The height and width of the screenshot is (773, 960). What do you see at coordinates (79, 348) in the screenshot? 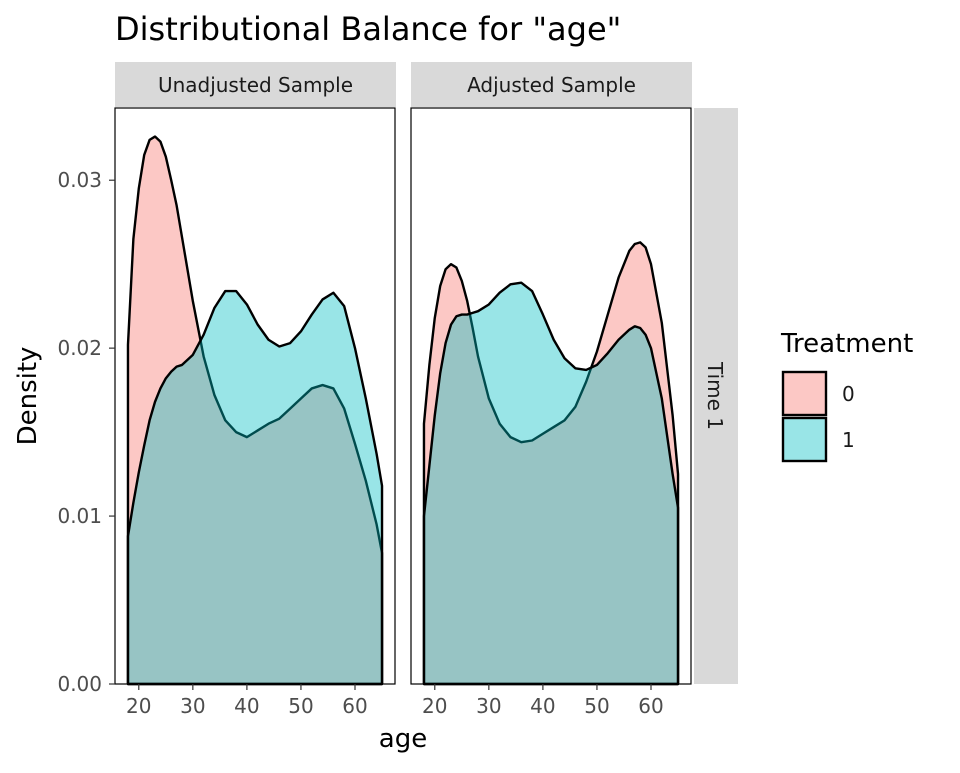
I see `y-tick-label: 0.02` at bounding box center [79, 348].